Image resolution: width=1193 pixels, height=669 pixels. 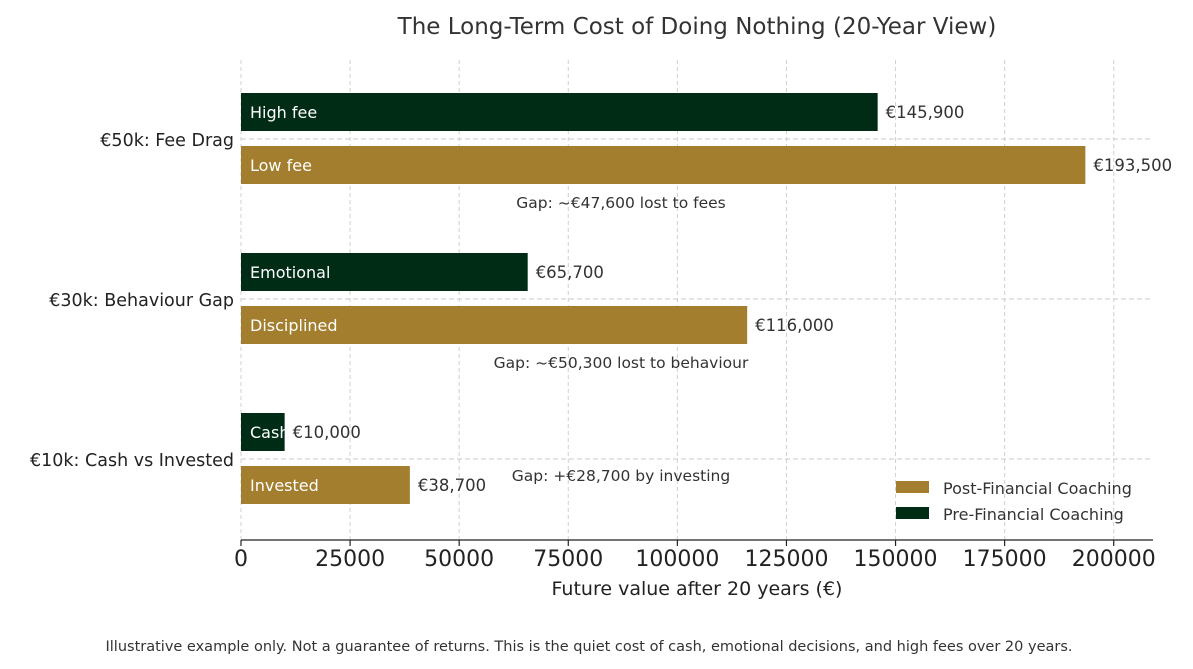 I want to click on bar-label: Low fee, so click(x=281, y=165).